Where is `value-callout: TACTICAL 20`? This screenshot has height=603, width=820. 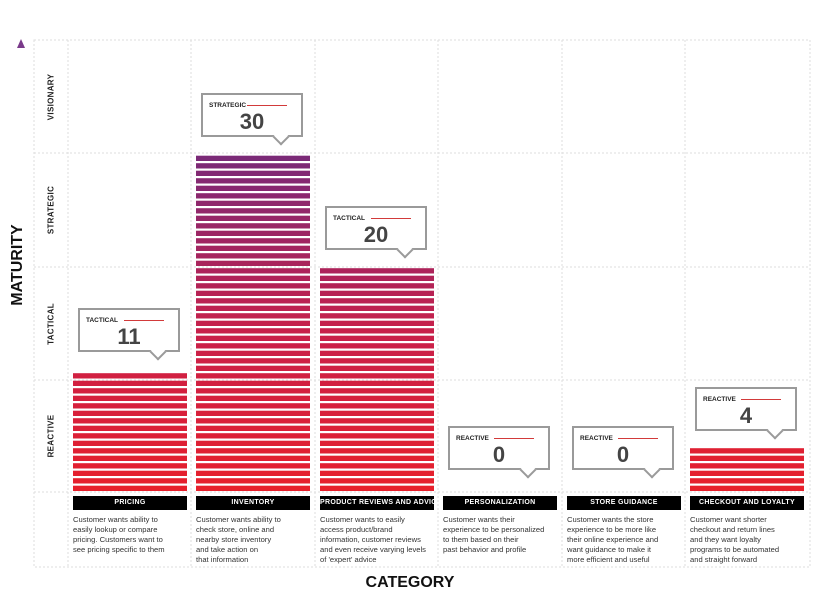 value-callout: TACTICAL 20 is located at coordinates (376, 228).